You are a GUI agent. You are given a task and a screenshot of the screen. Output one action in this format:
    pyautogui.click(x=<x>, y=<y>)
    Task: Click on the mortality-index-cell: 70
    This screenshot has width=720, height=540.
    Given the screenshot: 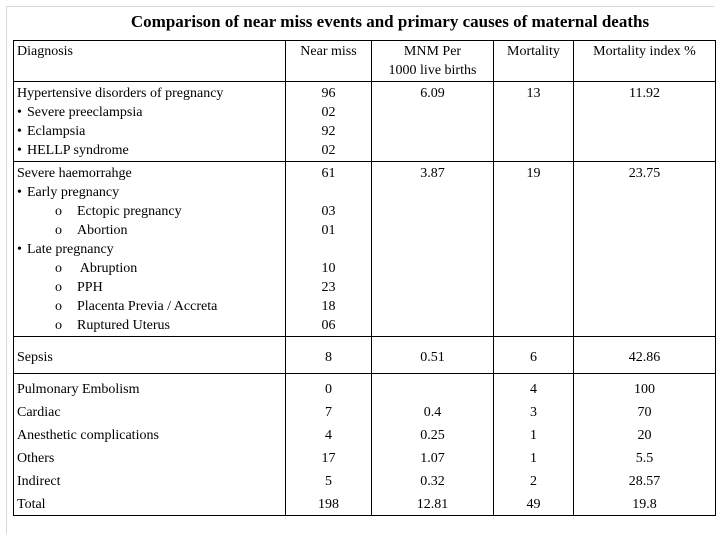 What is the action you would take?
    pyautogui.click(x=644, y=411)
    